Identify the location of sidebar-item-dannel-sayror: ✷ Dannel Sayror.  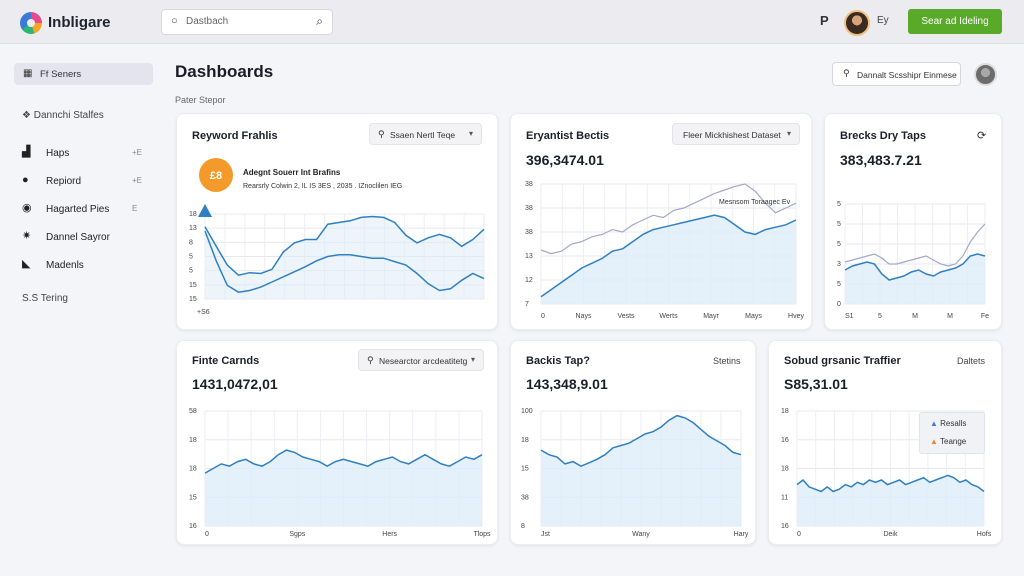
(87, 238).